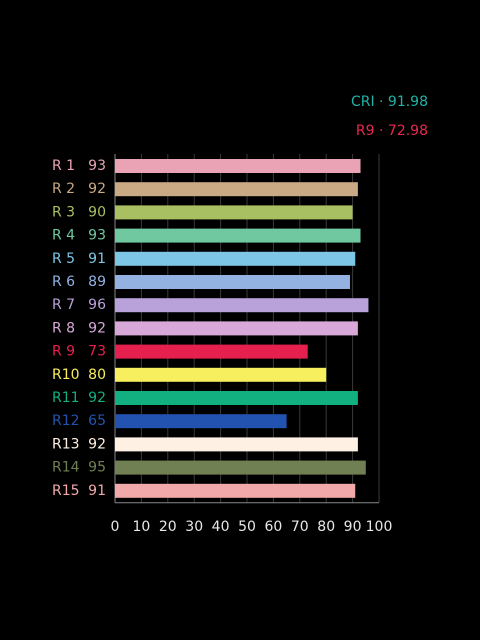 The image size is (480, 640). I want to click on x-tick-label: 40, so click(221, 527).